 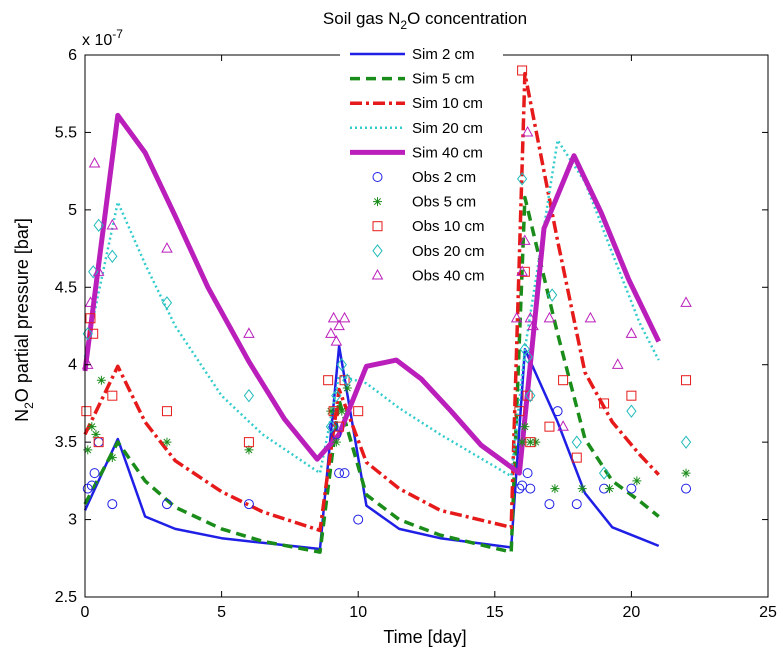 I want to click on legend-label-sim-2-cm: Sim 2 cm, so click(x=443, y=54).